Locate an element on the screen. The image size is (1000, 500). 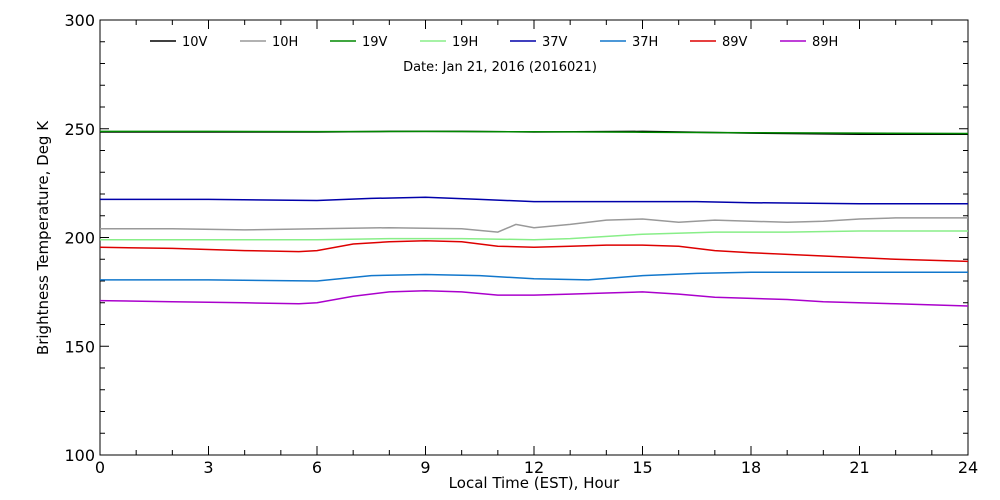
x-tick-label: 21 is located at coordinates (859, 467).